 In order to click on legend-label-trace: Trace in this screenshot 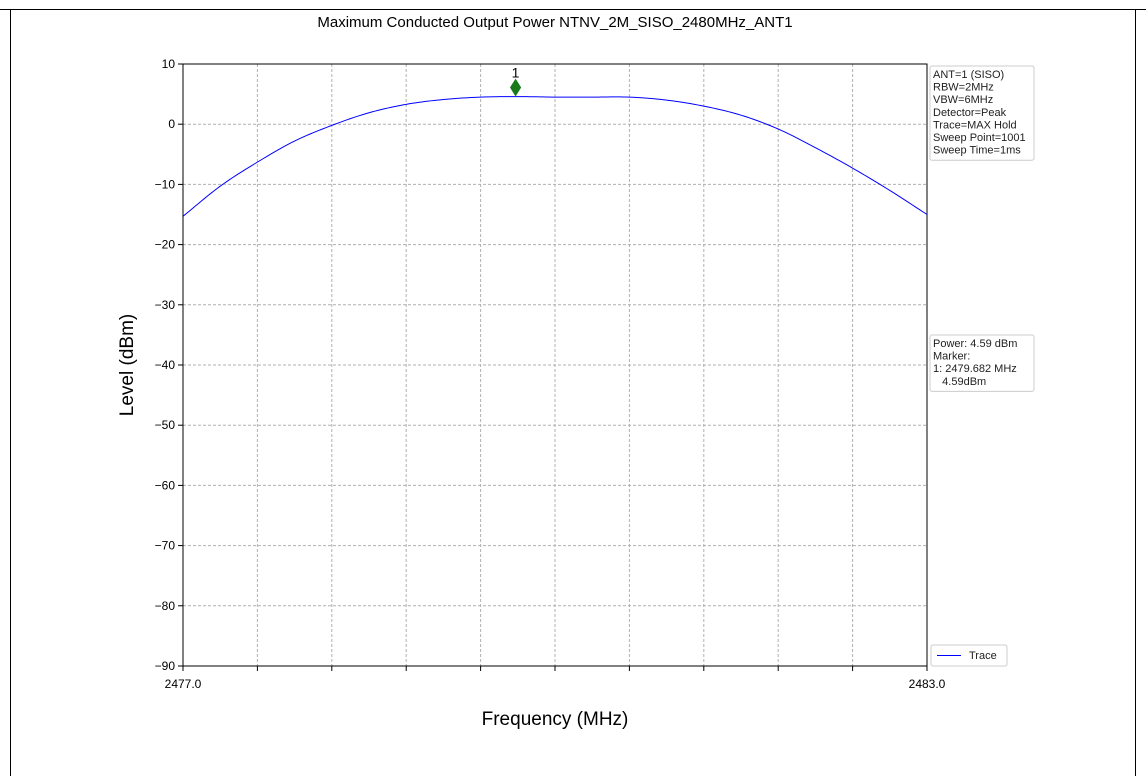, I will do `click(983, 656)`.